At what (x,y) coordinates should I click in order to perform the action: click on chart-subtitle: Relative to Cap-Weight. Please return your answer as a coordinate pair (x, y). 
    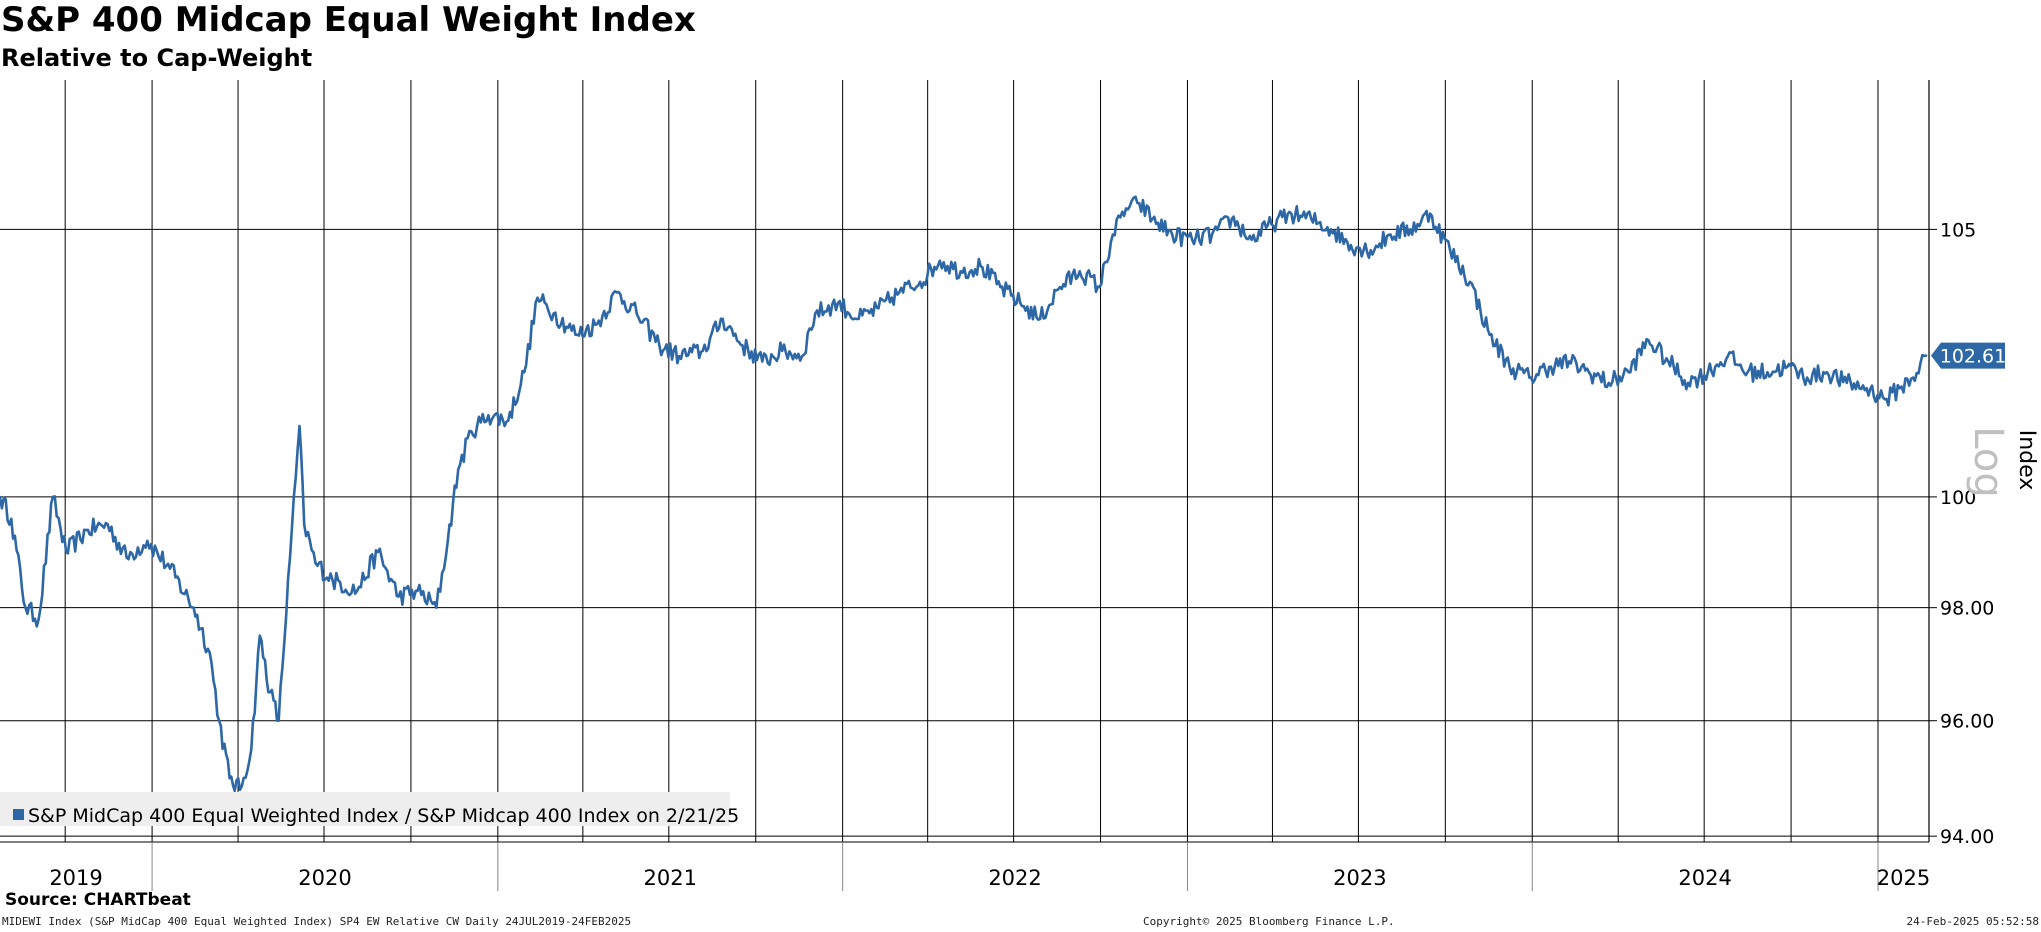
    Looking at the image, I should click on (157, 58).